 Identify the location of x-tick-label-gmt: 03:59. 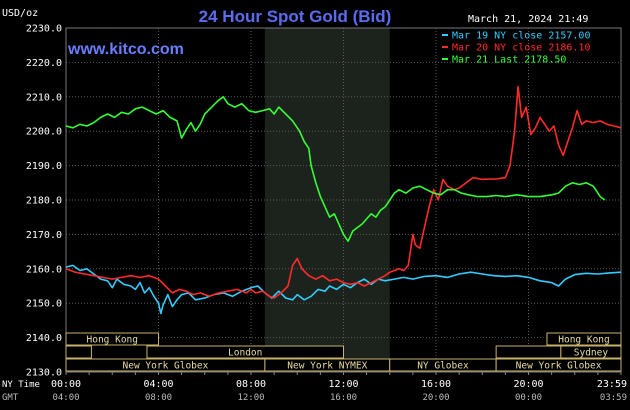
(613, 398).